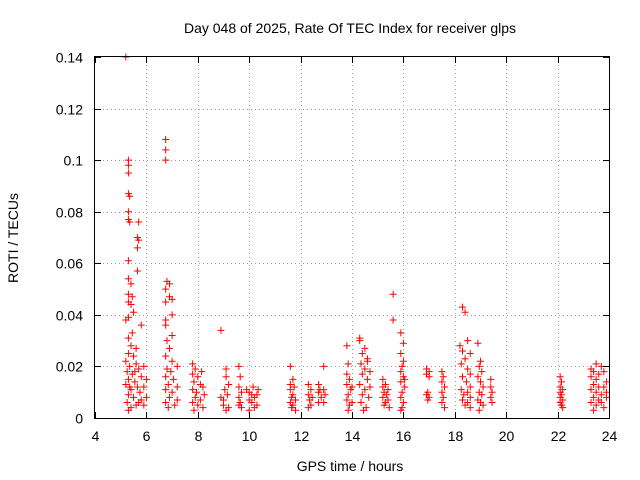  What do you see at coordinates (69, 110) in the screenshot?
I see `y-tick-label: 0.12` at bounding box center [69, 110].